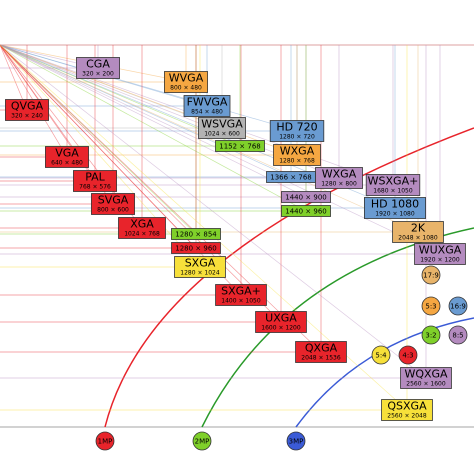 The image size is (474, 474). I want to click on aspect-label: 16:9, so click(458, 307).